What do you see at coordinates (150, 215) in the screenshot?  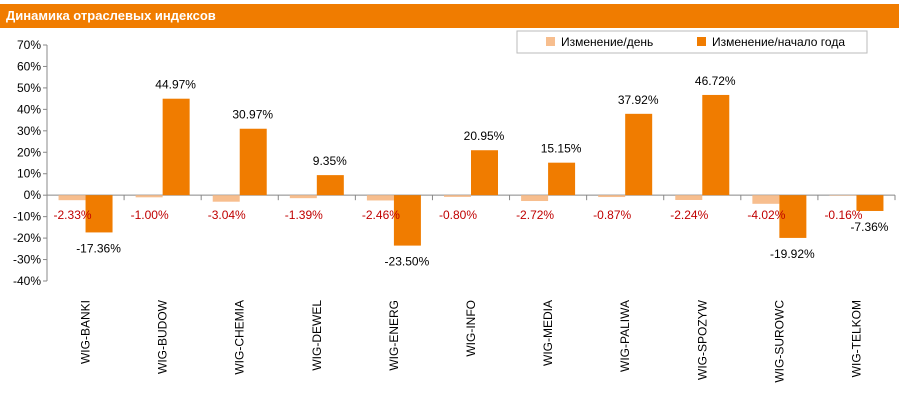 I see `data-label-day: -1.00%` at bounding box center [150, 215].